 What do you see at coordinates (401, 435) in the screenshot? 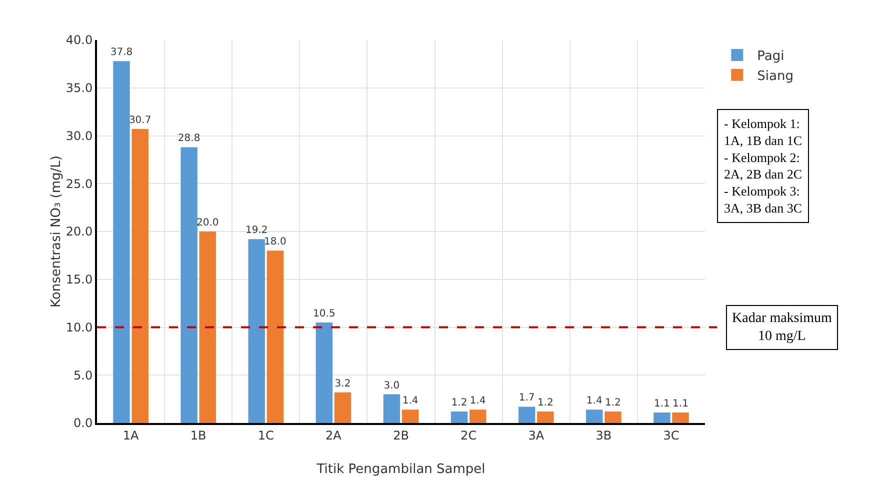
I see `x-tick-label: 2B` at bounding box center [401, 435].